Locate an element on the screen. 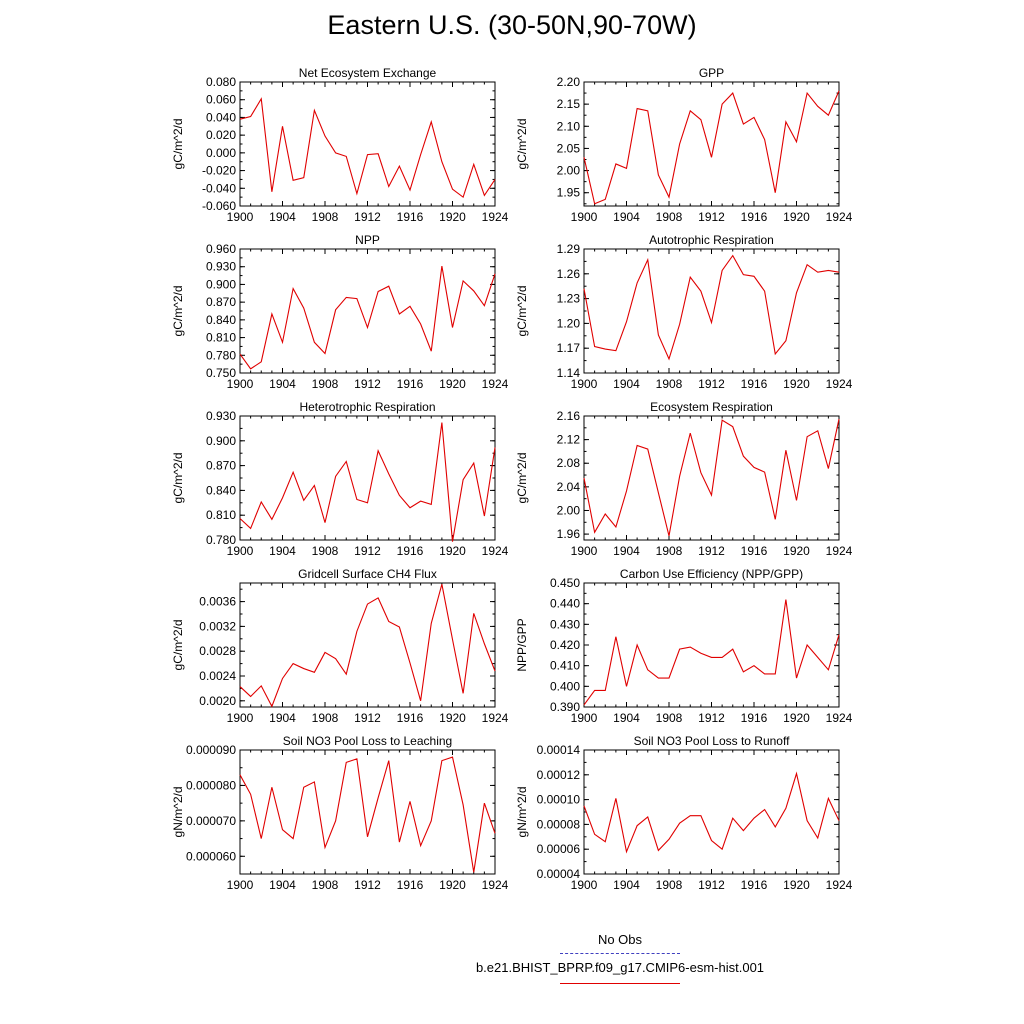 The image size is (1024, 1024). chart-3-frame is located at coordinates (711, 311).